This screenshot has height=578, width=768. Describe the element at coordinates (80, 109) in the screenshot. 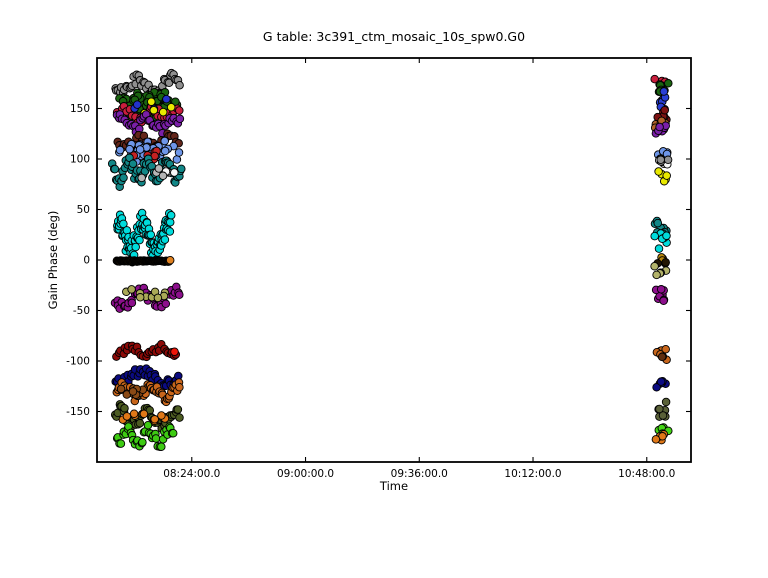

I see `y-tick-label: 150` at that location.